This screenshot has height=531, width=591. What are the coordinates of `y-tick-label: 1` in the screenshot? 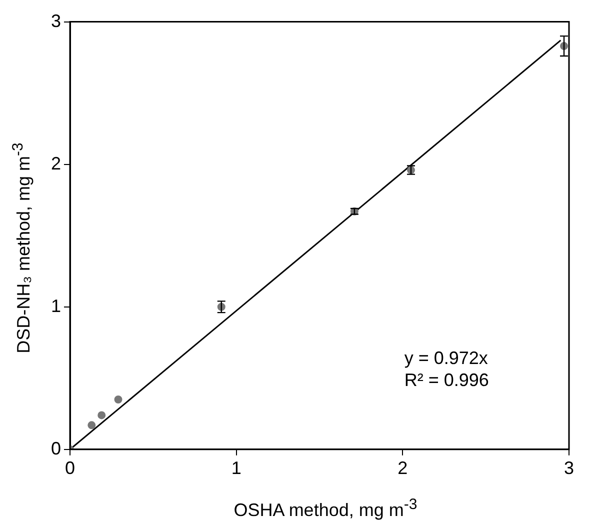 It's located at (56, 306).